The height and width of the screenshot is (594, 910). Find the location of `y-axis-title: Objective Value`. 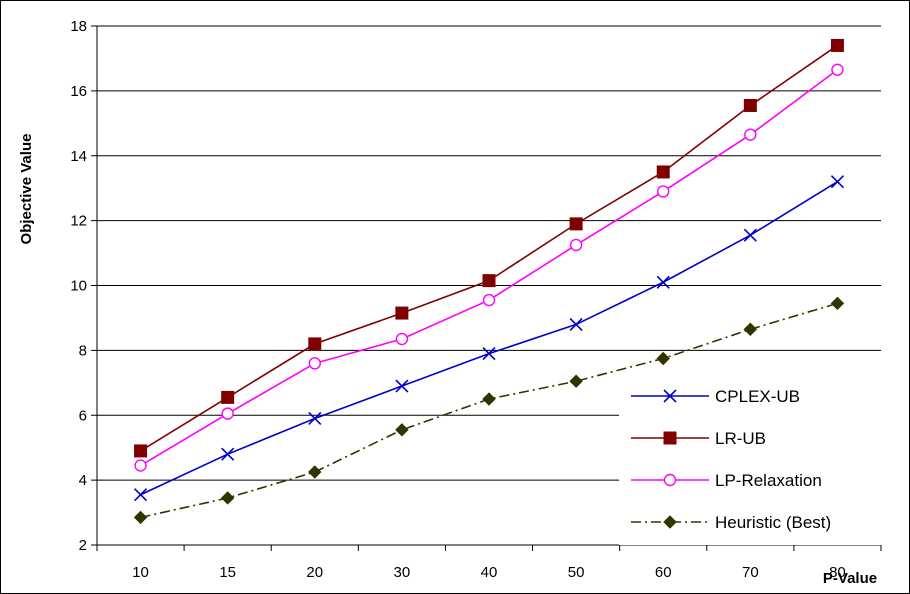

y-axis-title: Objective Value is located at coordinates (26, 189).